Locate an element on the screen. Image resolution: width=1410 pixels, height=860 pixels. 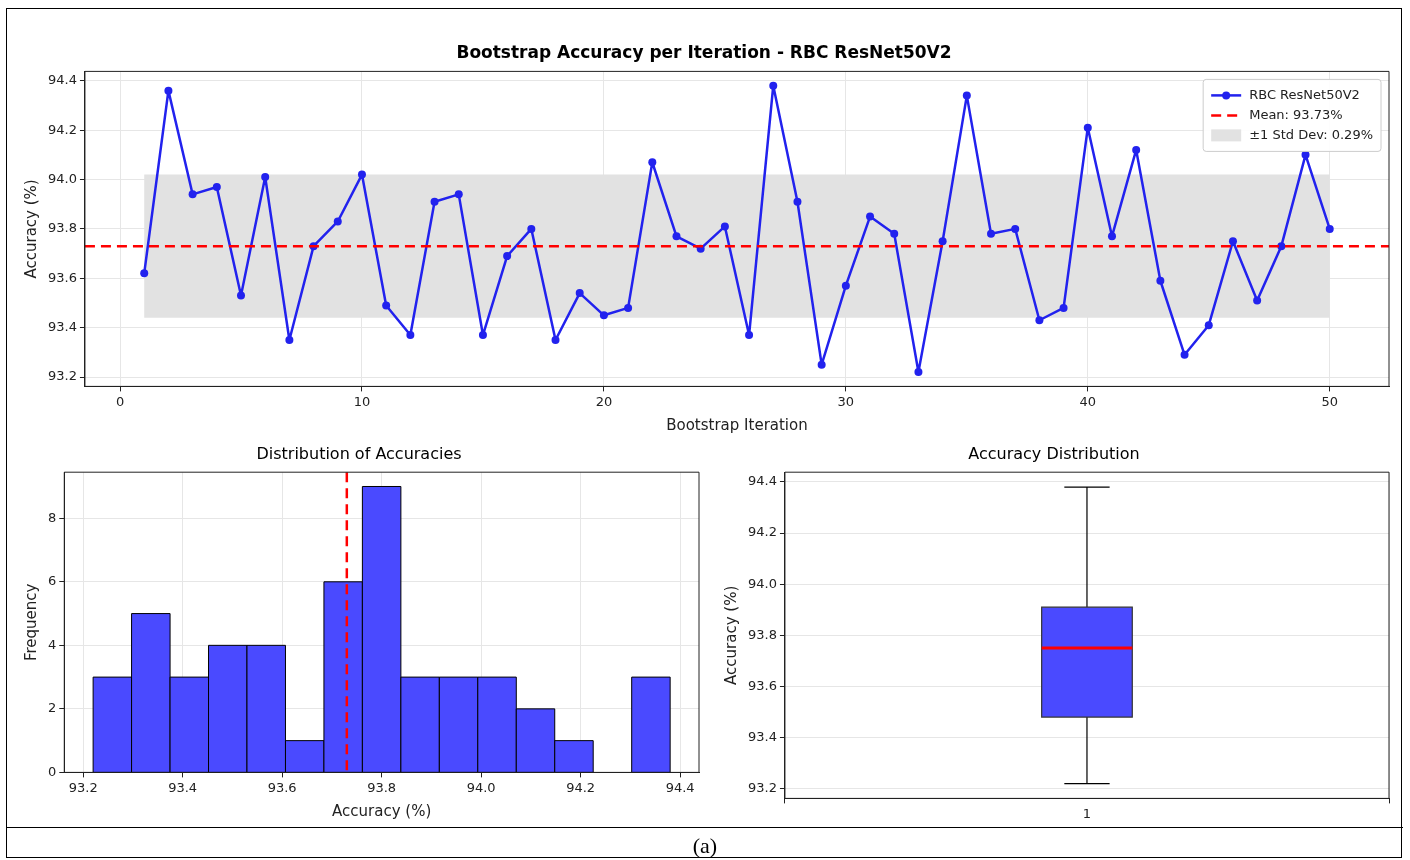
x-tick-label: 93.8 is located at coordinates (382, 787).